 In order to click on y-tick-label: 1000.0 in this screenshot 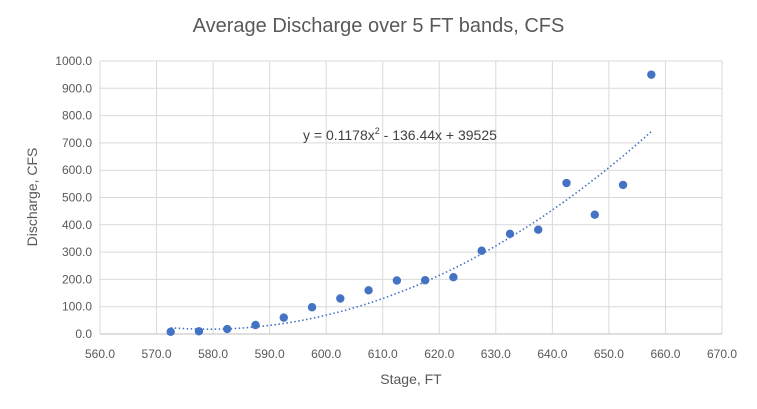, I will do `click(73, 61)`.